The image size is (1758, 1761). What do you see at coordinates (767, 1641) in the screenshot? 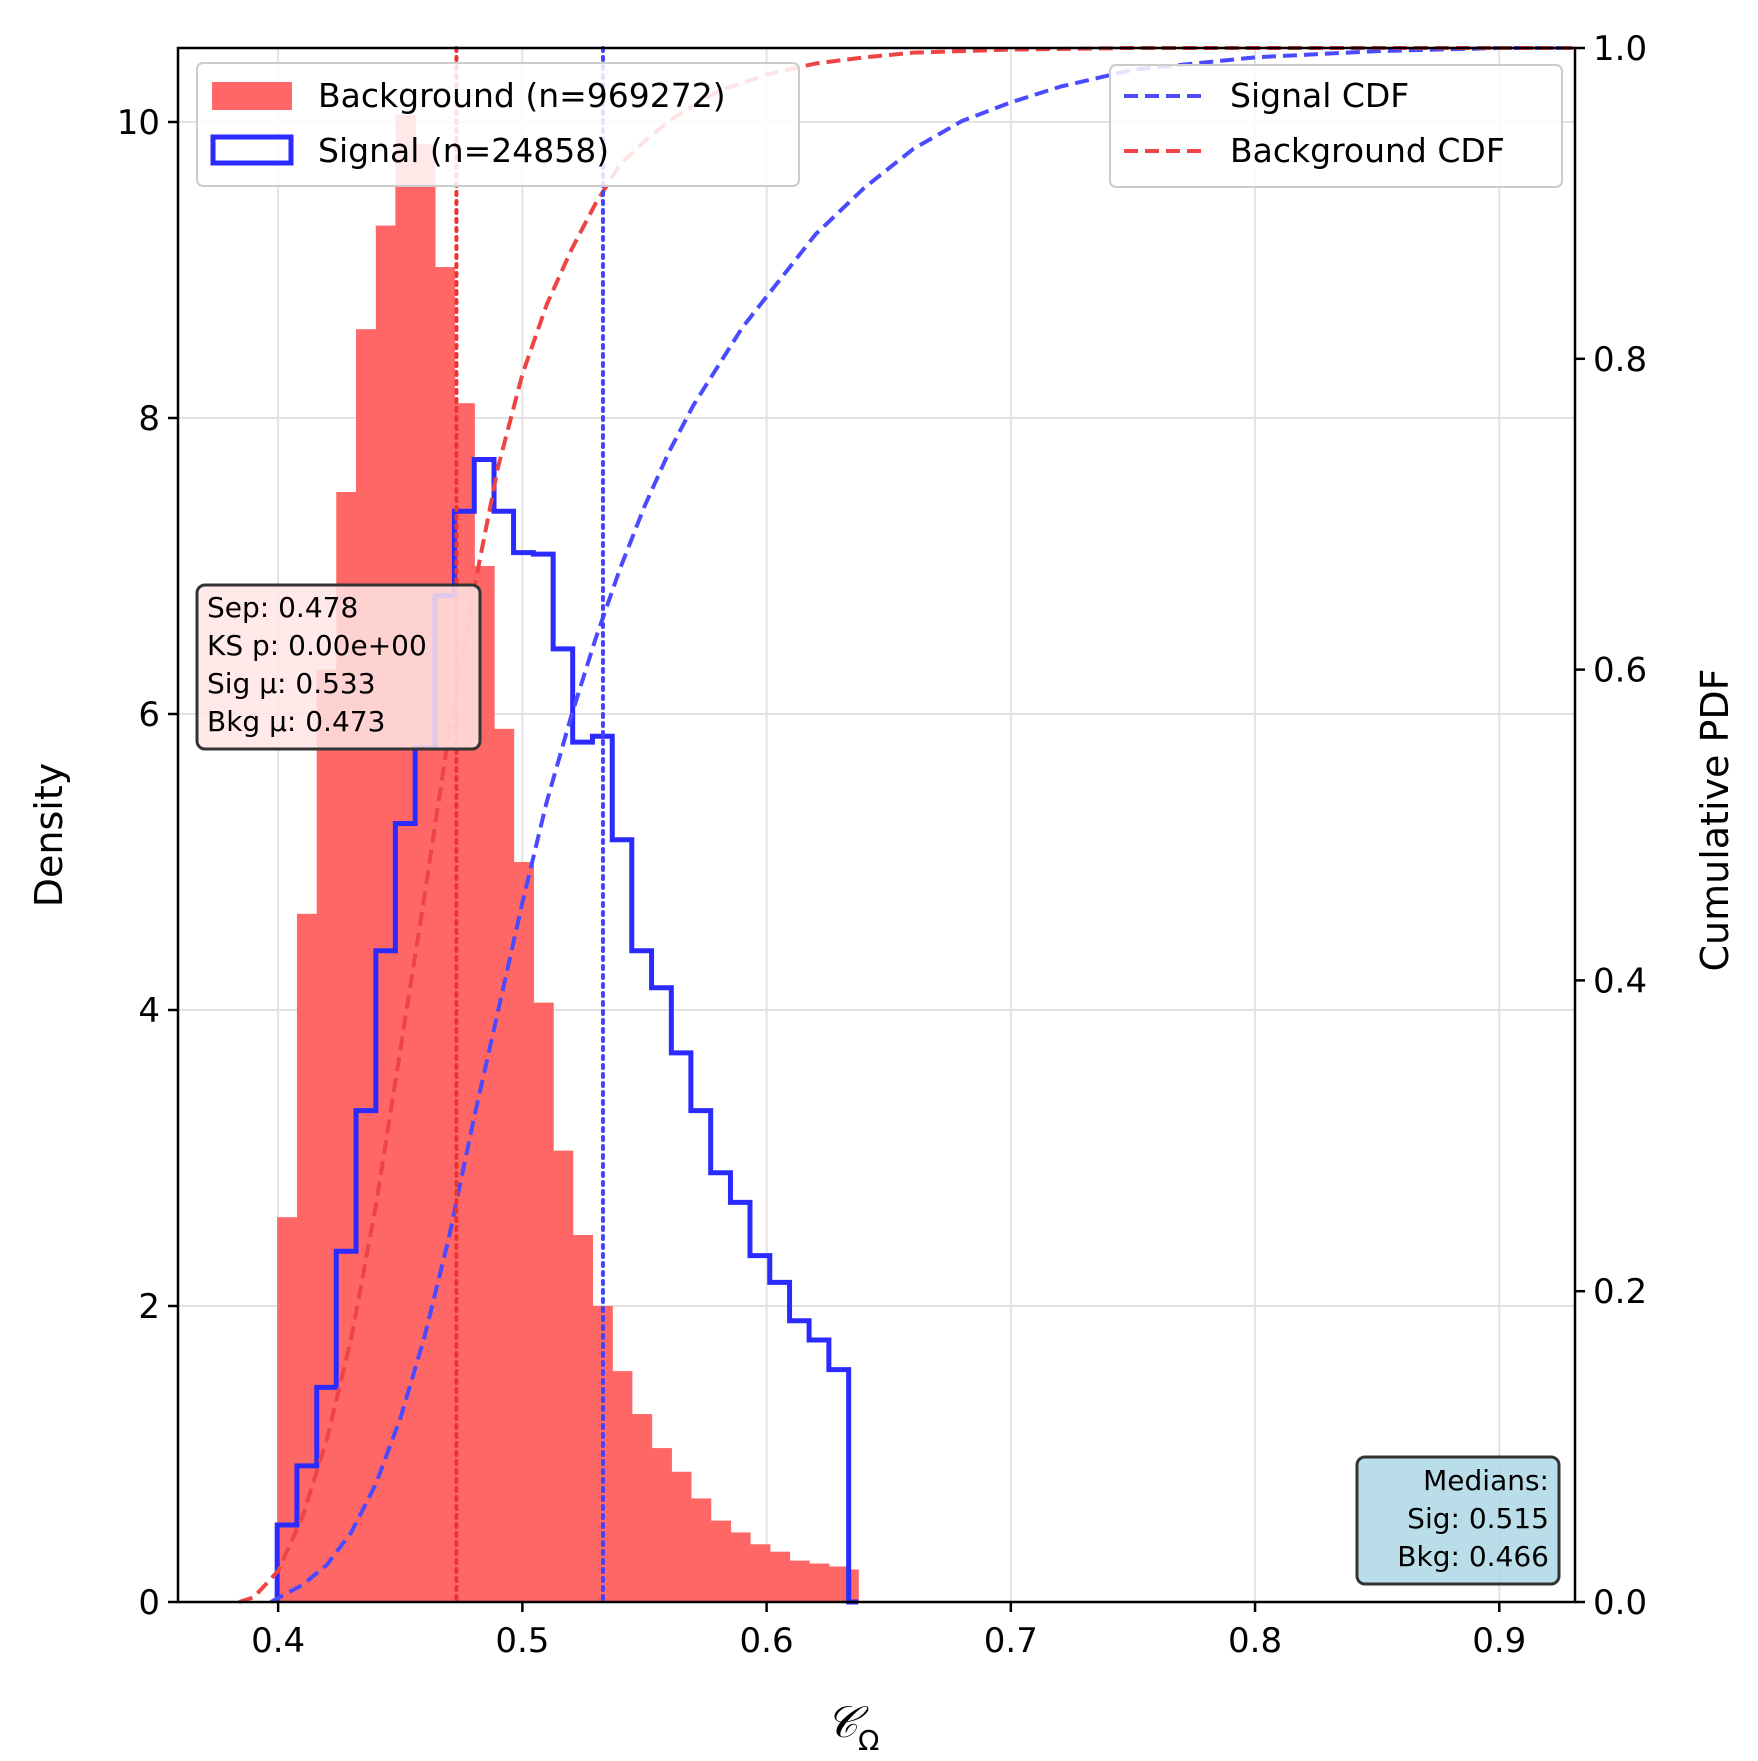
I see `x-tick-label: 0.6` at bounding box center [767, 1641].